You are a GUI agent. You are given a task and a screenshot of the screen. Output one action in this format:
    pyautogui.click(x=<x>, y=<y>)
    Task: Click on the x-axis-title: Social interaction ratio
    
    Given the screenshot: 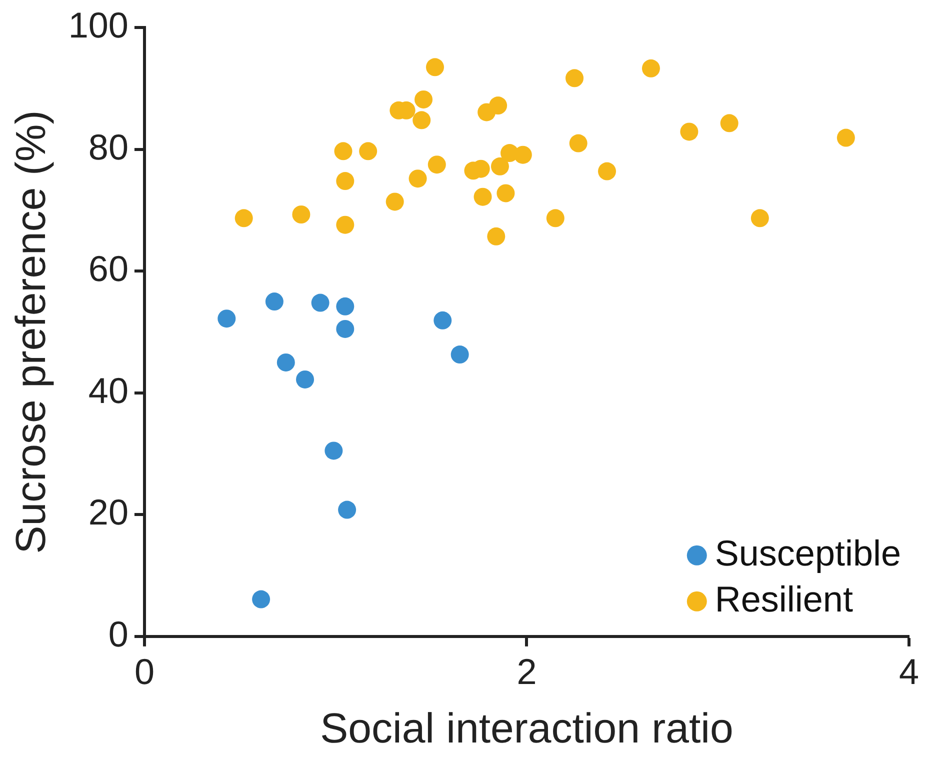 What is the action you would take?
    pyautogui.click(x=527, y=728)
    